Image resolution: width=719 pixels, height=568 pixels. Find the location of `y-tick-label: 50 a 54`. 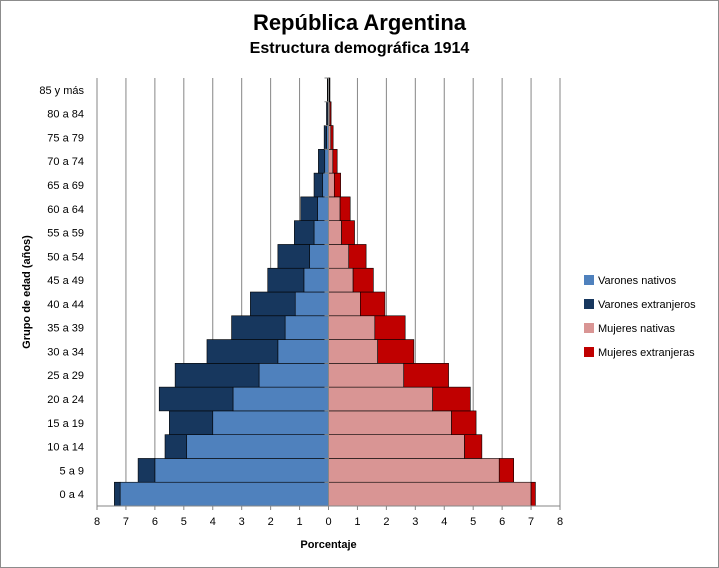

y-tick-label: 50 a 54 is located at coordinates (65, 257).